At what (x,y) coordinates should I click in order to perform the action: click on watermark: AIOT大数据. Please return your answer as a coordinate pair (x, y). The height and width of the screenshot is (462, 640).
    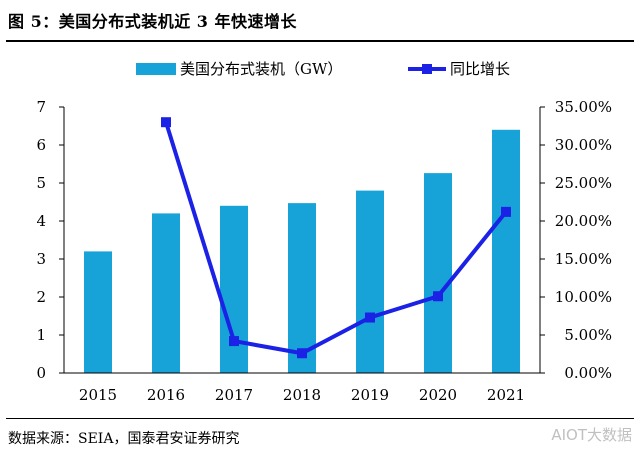
    Looking at the image, I should click on (591, 435).